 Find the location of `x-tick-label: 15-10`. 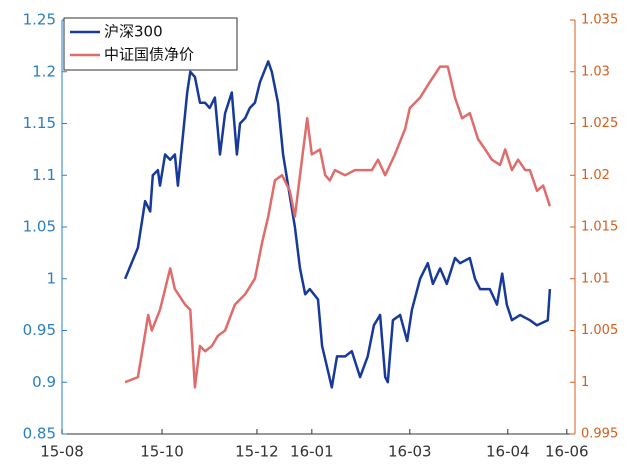

x-tick-label: 15-10 is located at coordinates (162, 452).